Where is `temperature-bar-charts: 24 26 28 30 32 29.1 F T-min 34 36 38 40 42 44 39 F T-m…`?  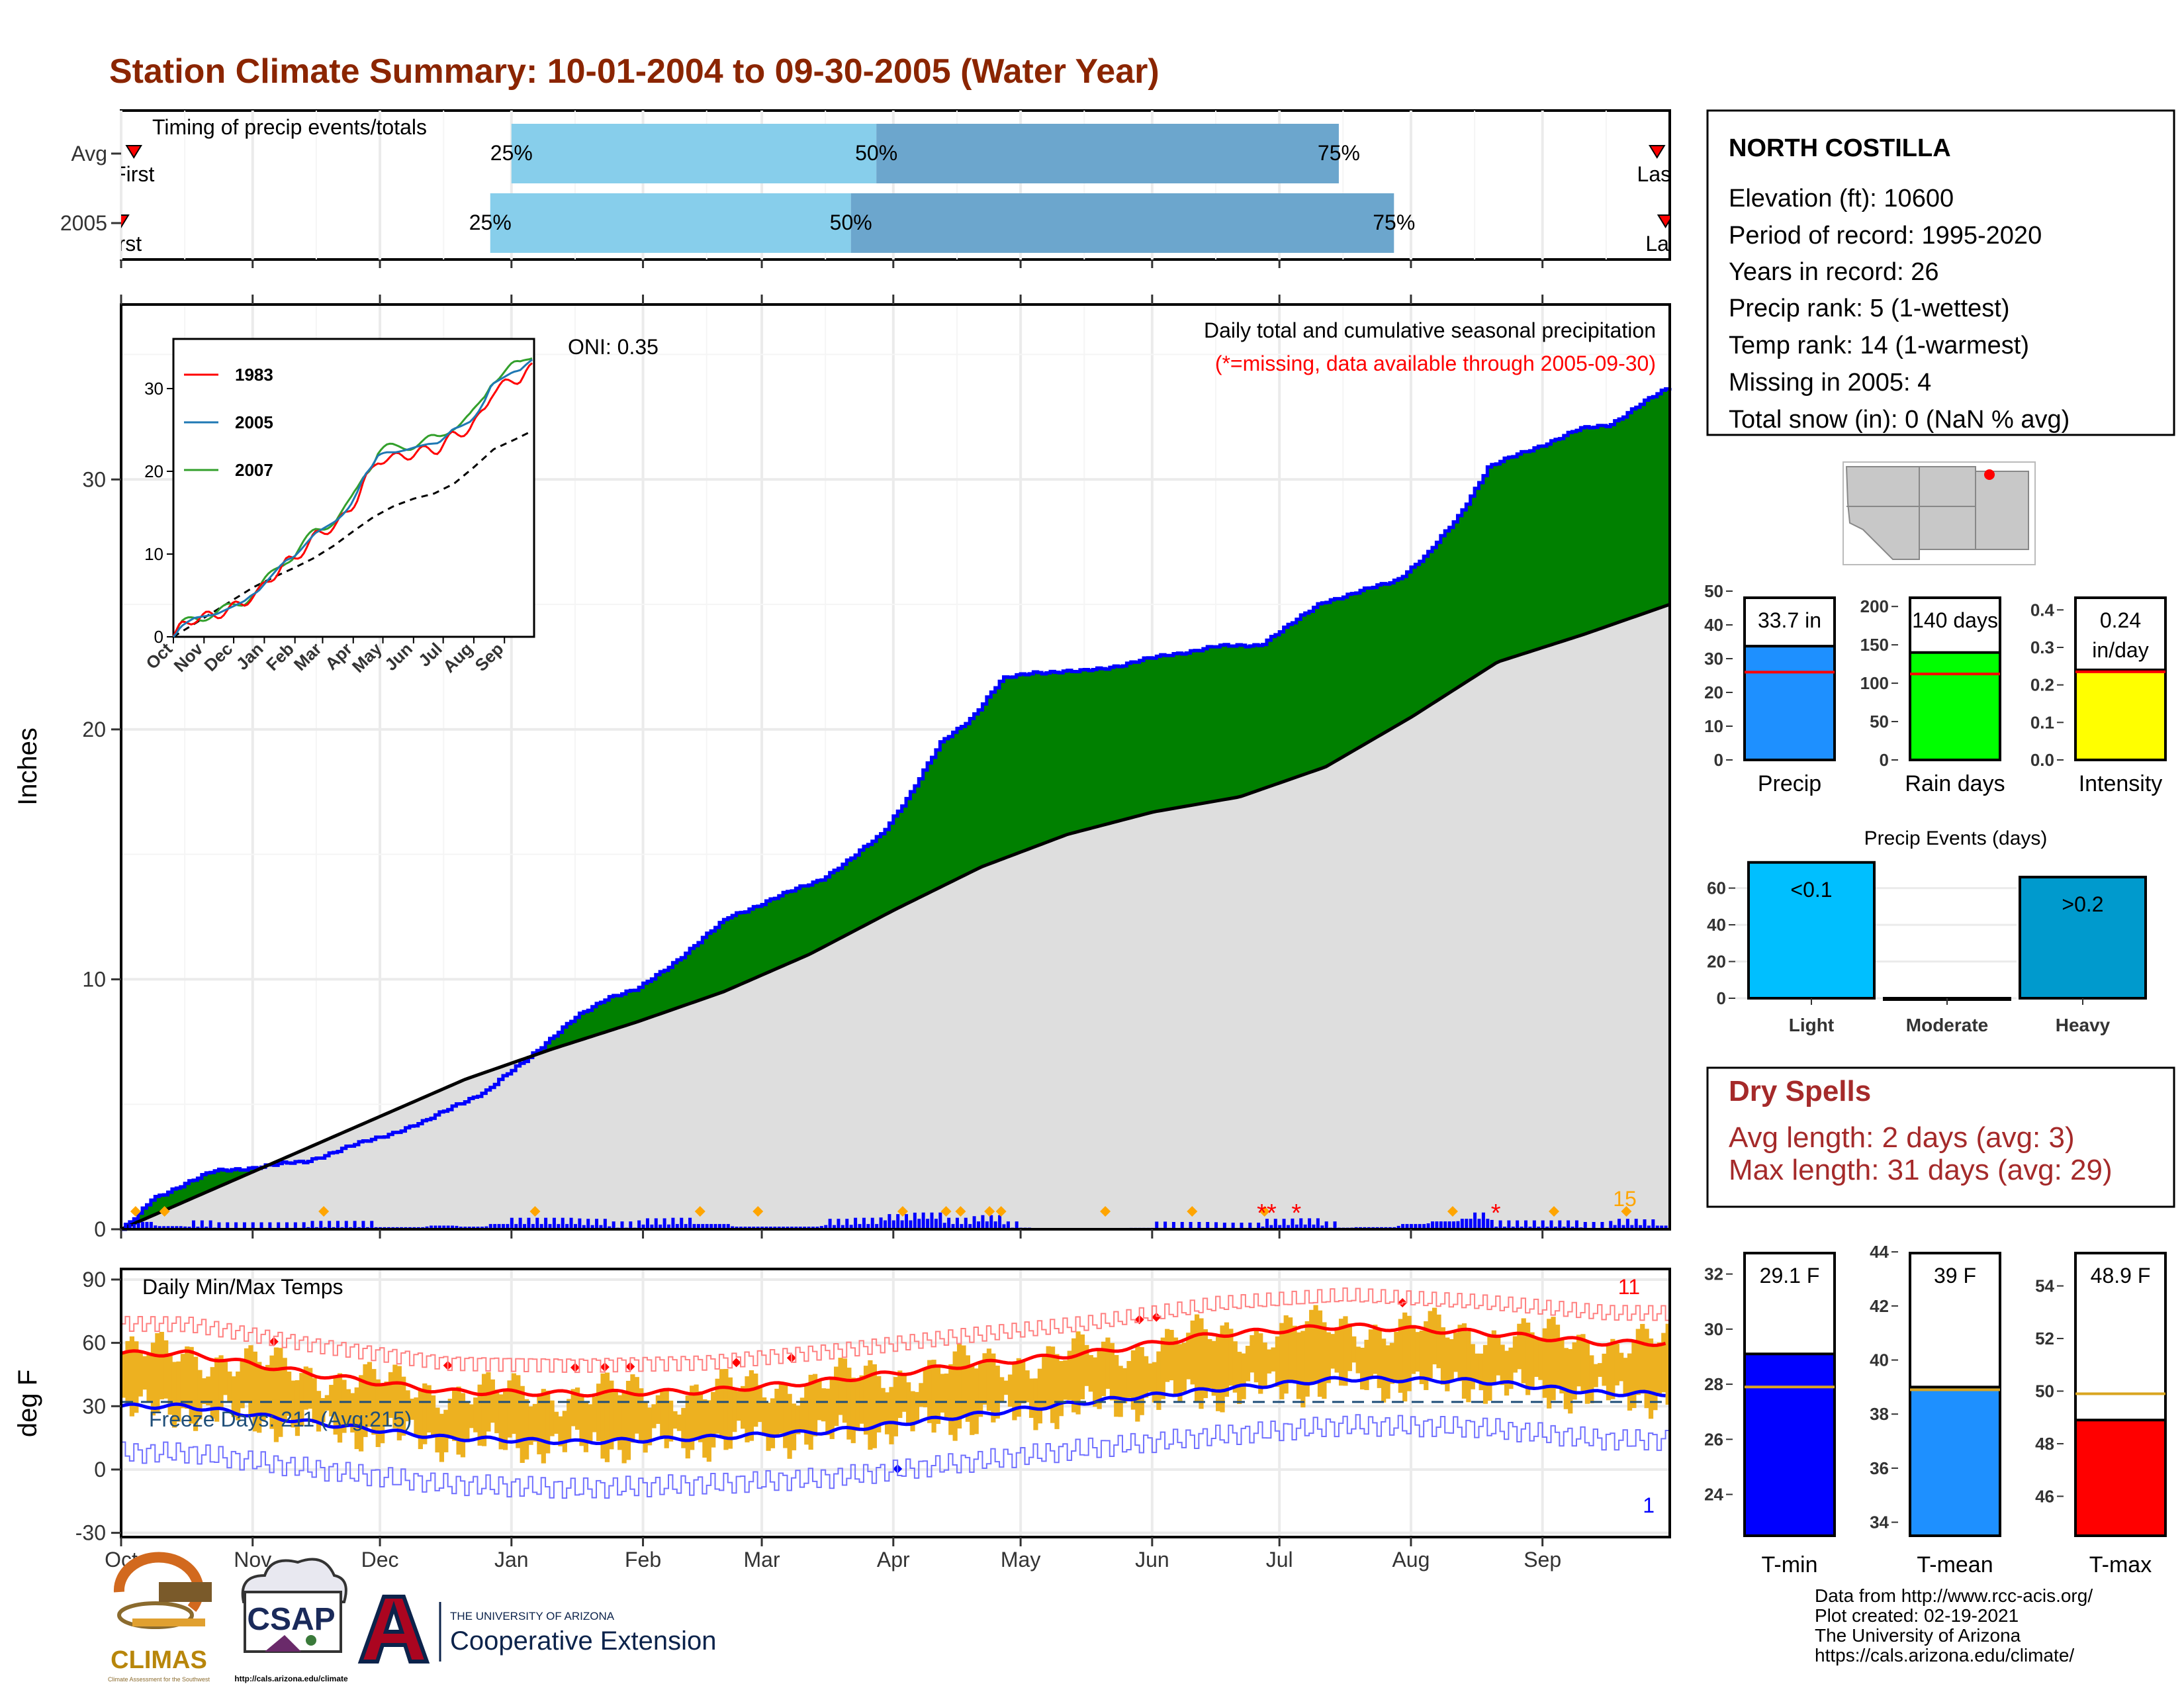
temperature-bar-charts: 24 26 28 30 32 29.1 F T-min 34 36 38 40 42 44 39 F T-m… is located at coordinates (1940, 1409).